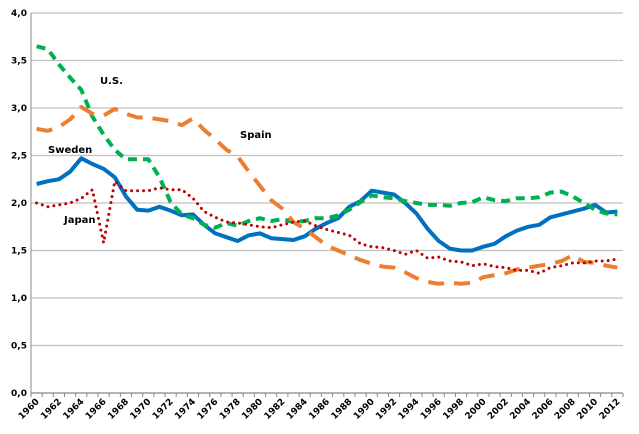 Image resolution: width=639 pixels, height=434 pixels. What do you see at coordinates (19, 299) in the screenshot?
I see `y-tick-label: 1,0` at bounding box center [19, 299].